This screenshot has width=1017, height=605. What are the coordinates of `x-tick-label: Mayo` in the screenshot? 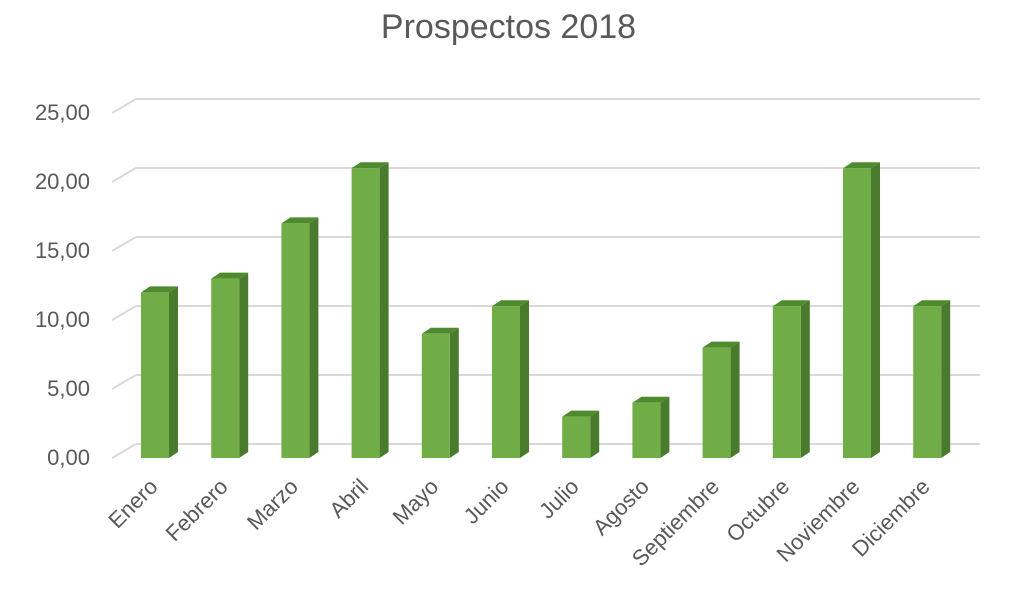 It's located at (416, 502).